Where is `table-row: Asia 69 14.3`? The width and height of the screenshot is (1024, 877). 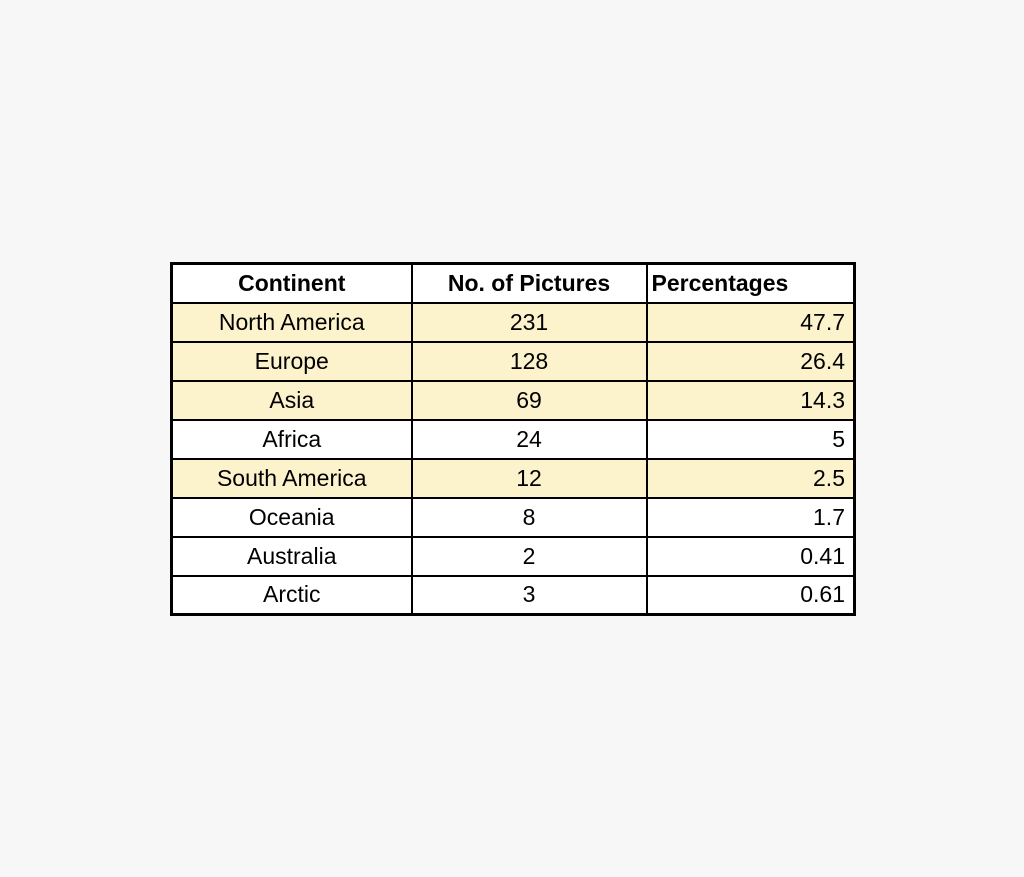 table-row: Asia 69 14.3 is located at coordinates (513, 400).